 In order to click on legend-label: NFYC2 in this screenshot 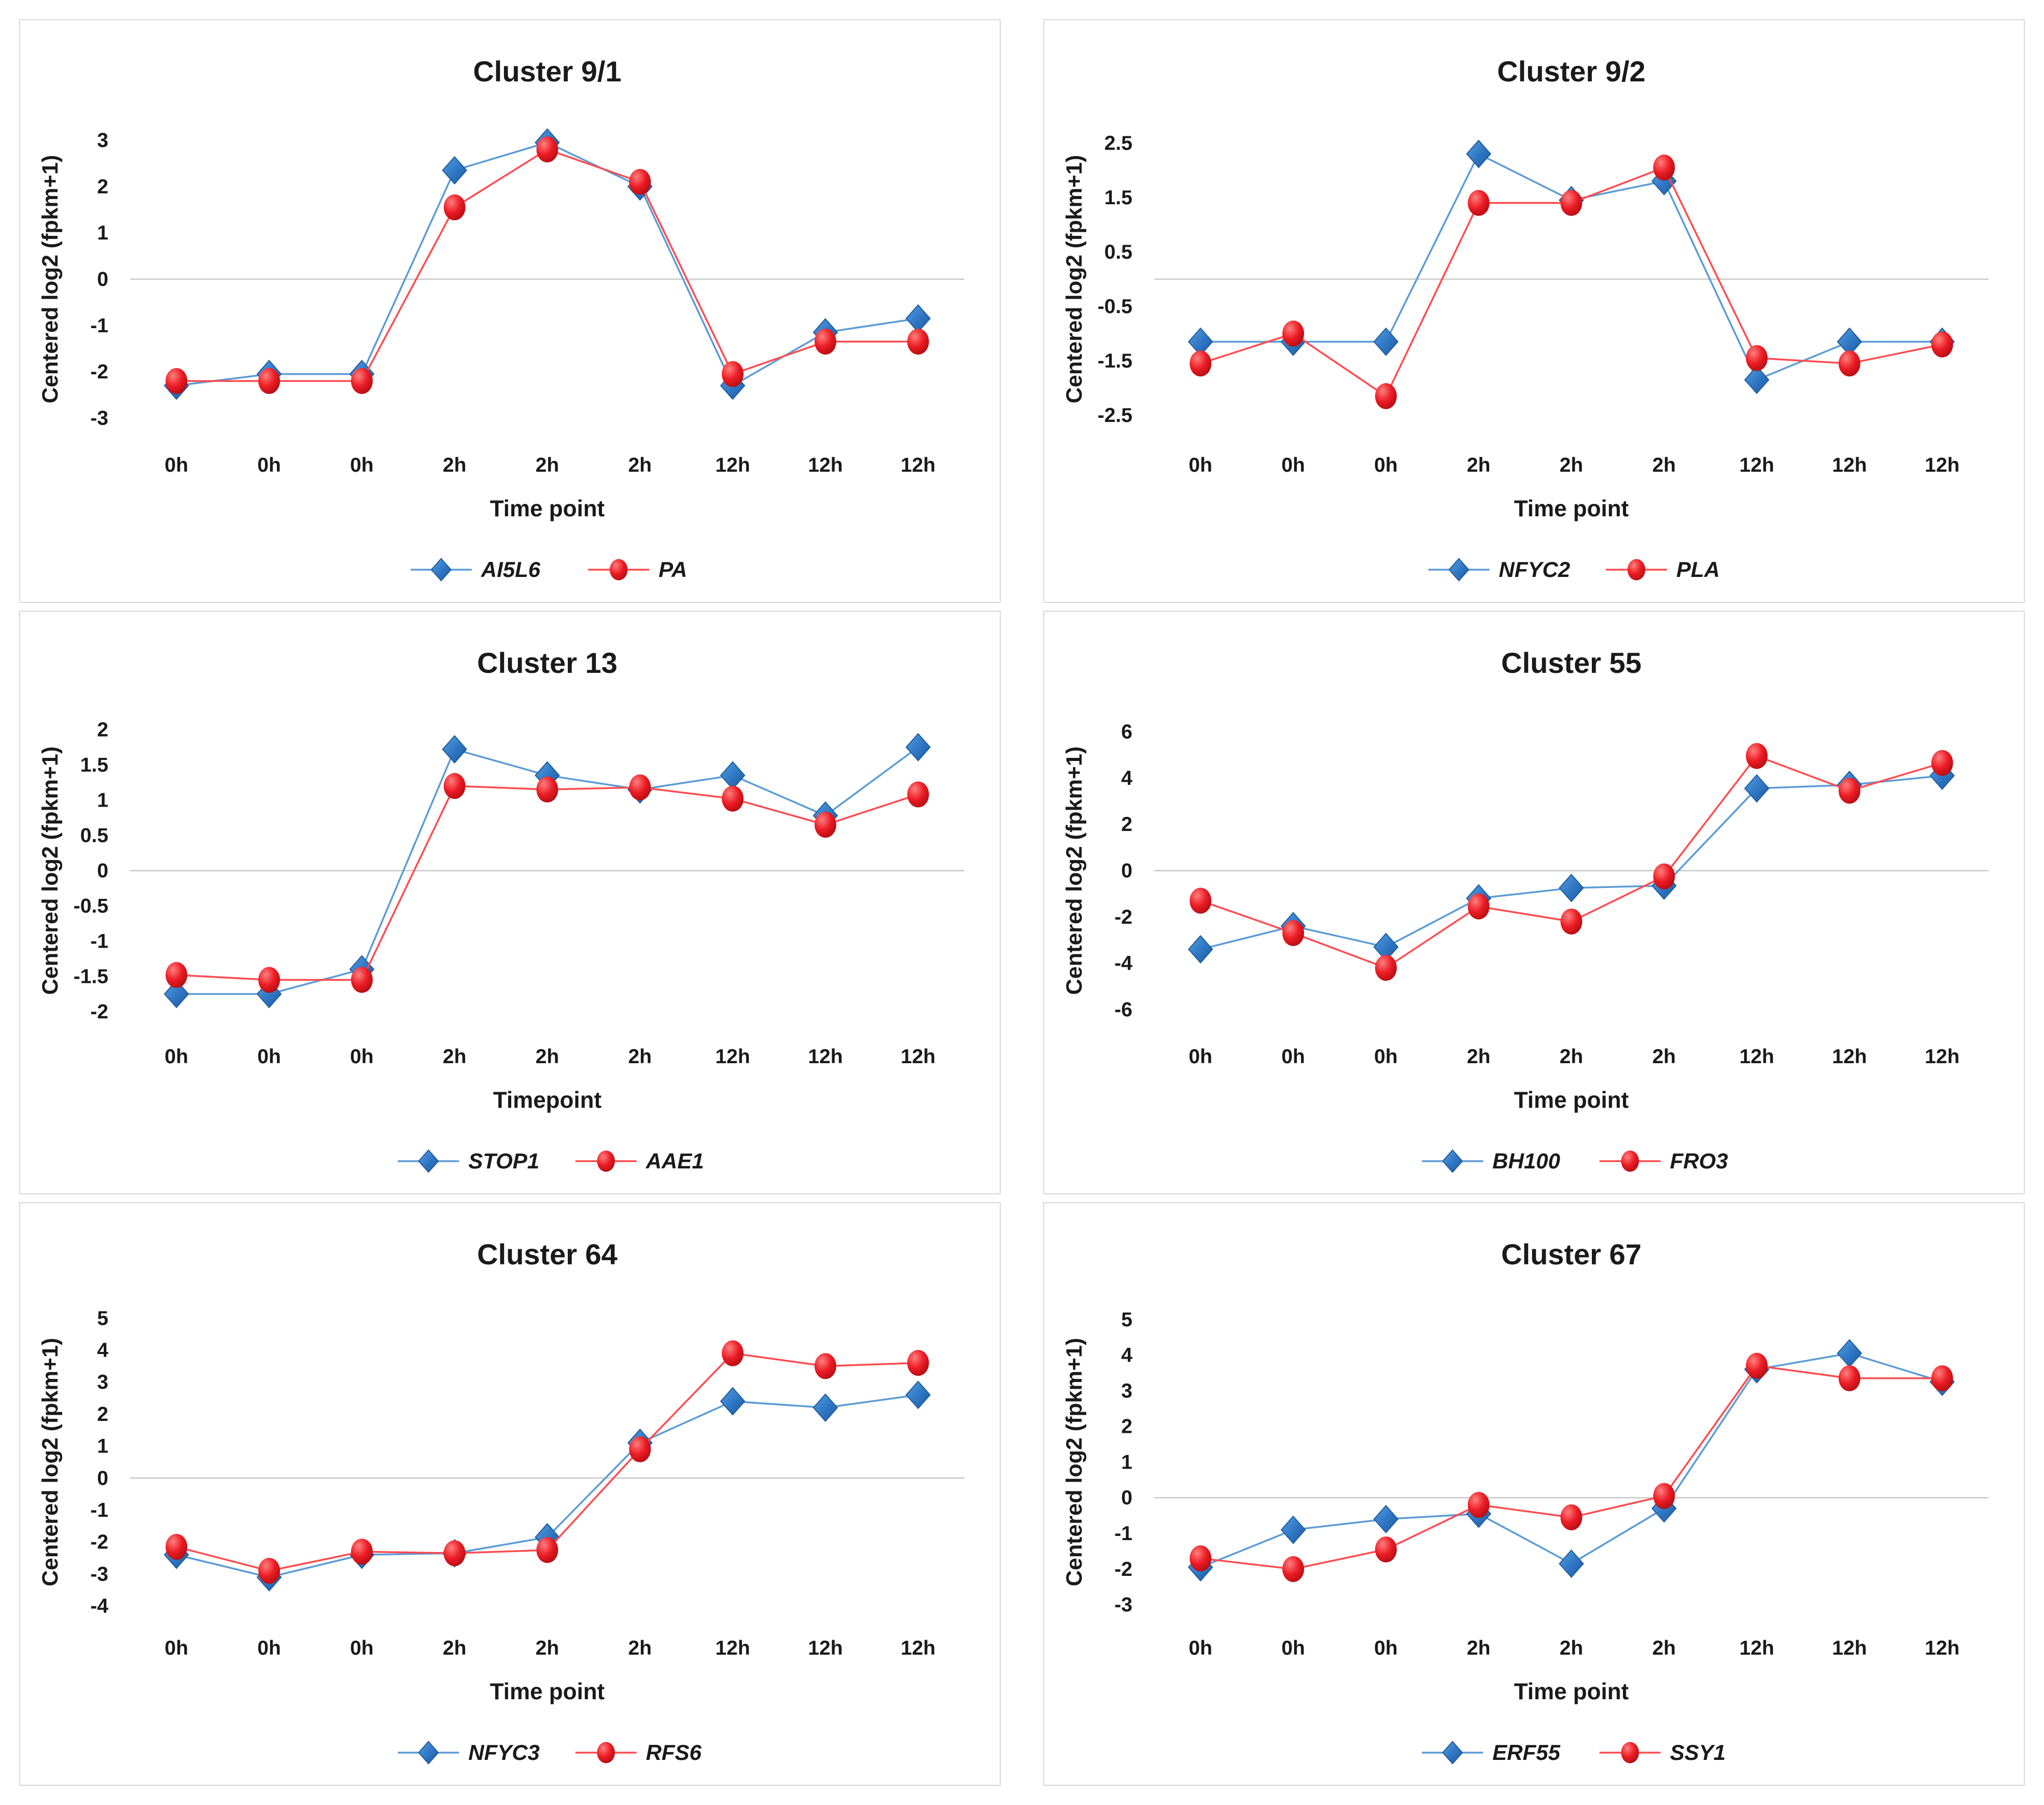, I will do `click(1535, 569)`.